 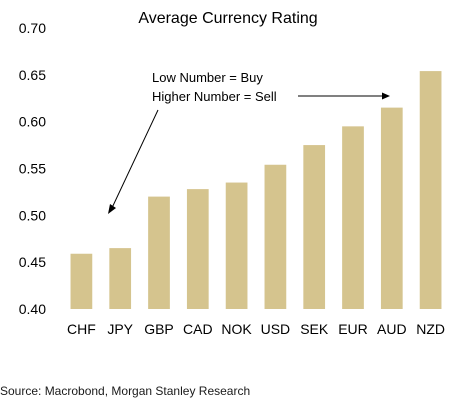 What do you see at coordinates (256, 329) in the screenshot?
I see `x-axis: CHF JPY GBP CAD NOK USD SEK EUR AUD NZD` at bounding box center [256, 329].